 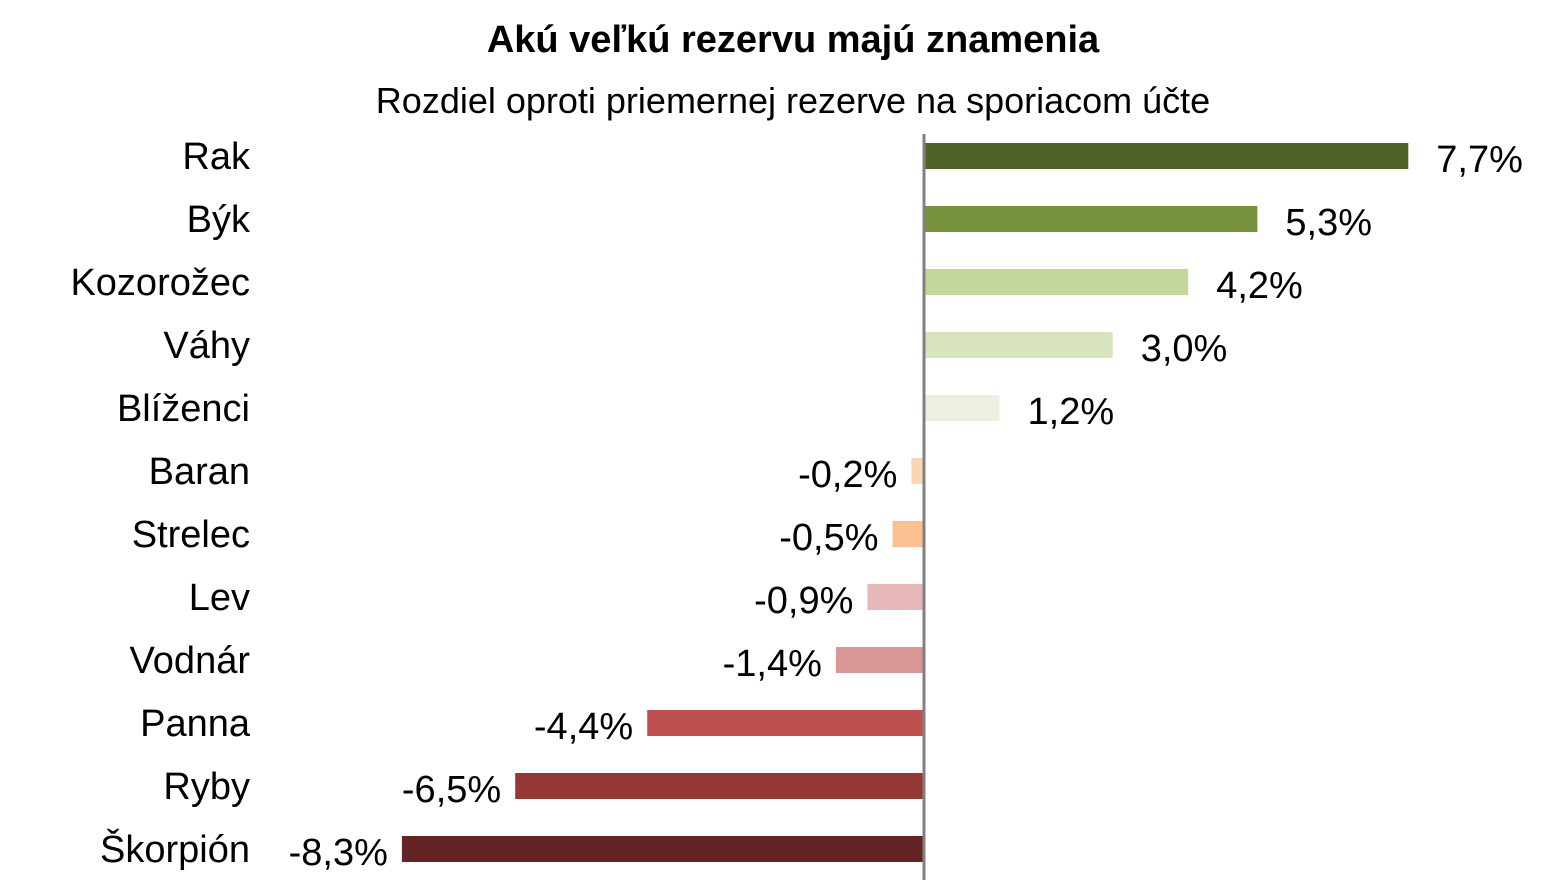 What do you see at coordinates (1328, 223) in the screenshot?
I see `value-label-byk: 5,3%` at bounding box center [1328, 223].